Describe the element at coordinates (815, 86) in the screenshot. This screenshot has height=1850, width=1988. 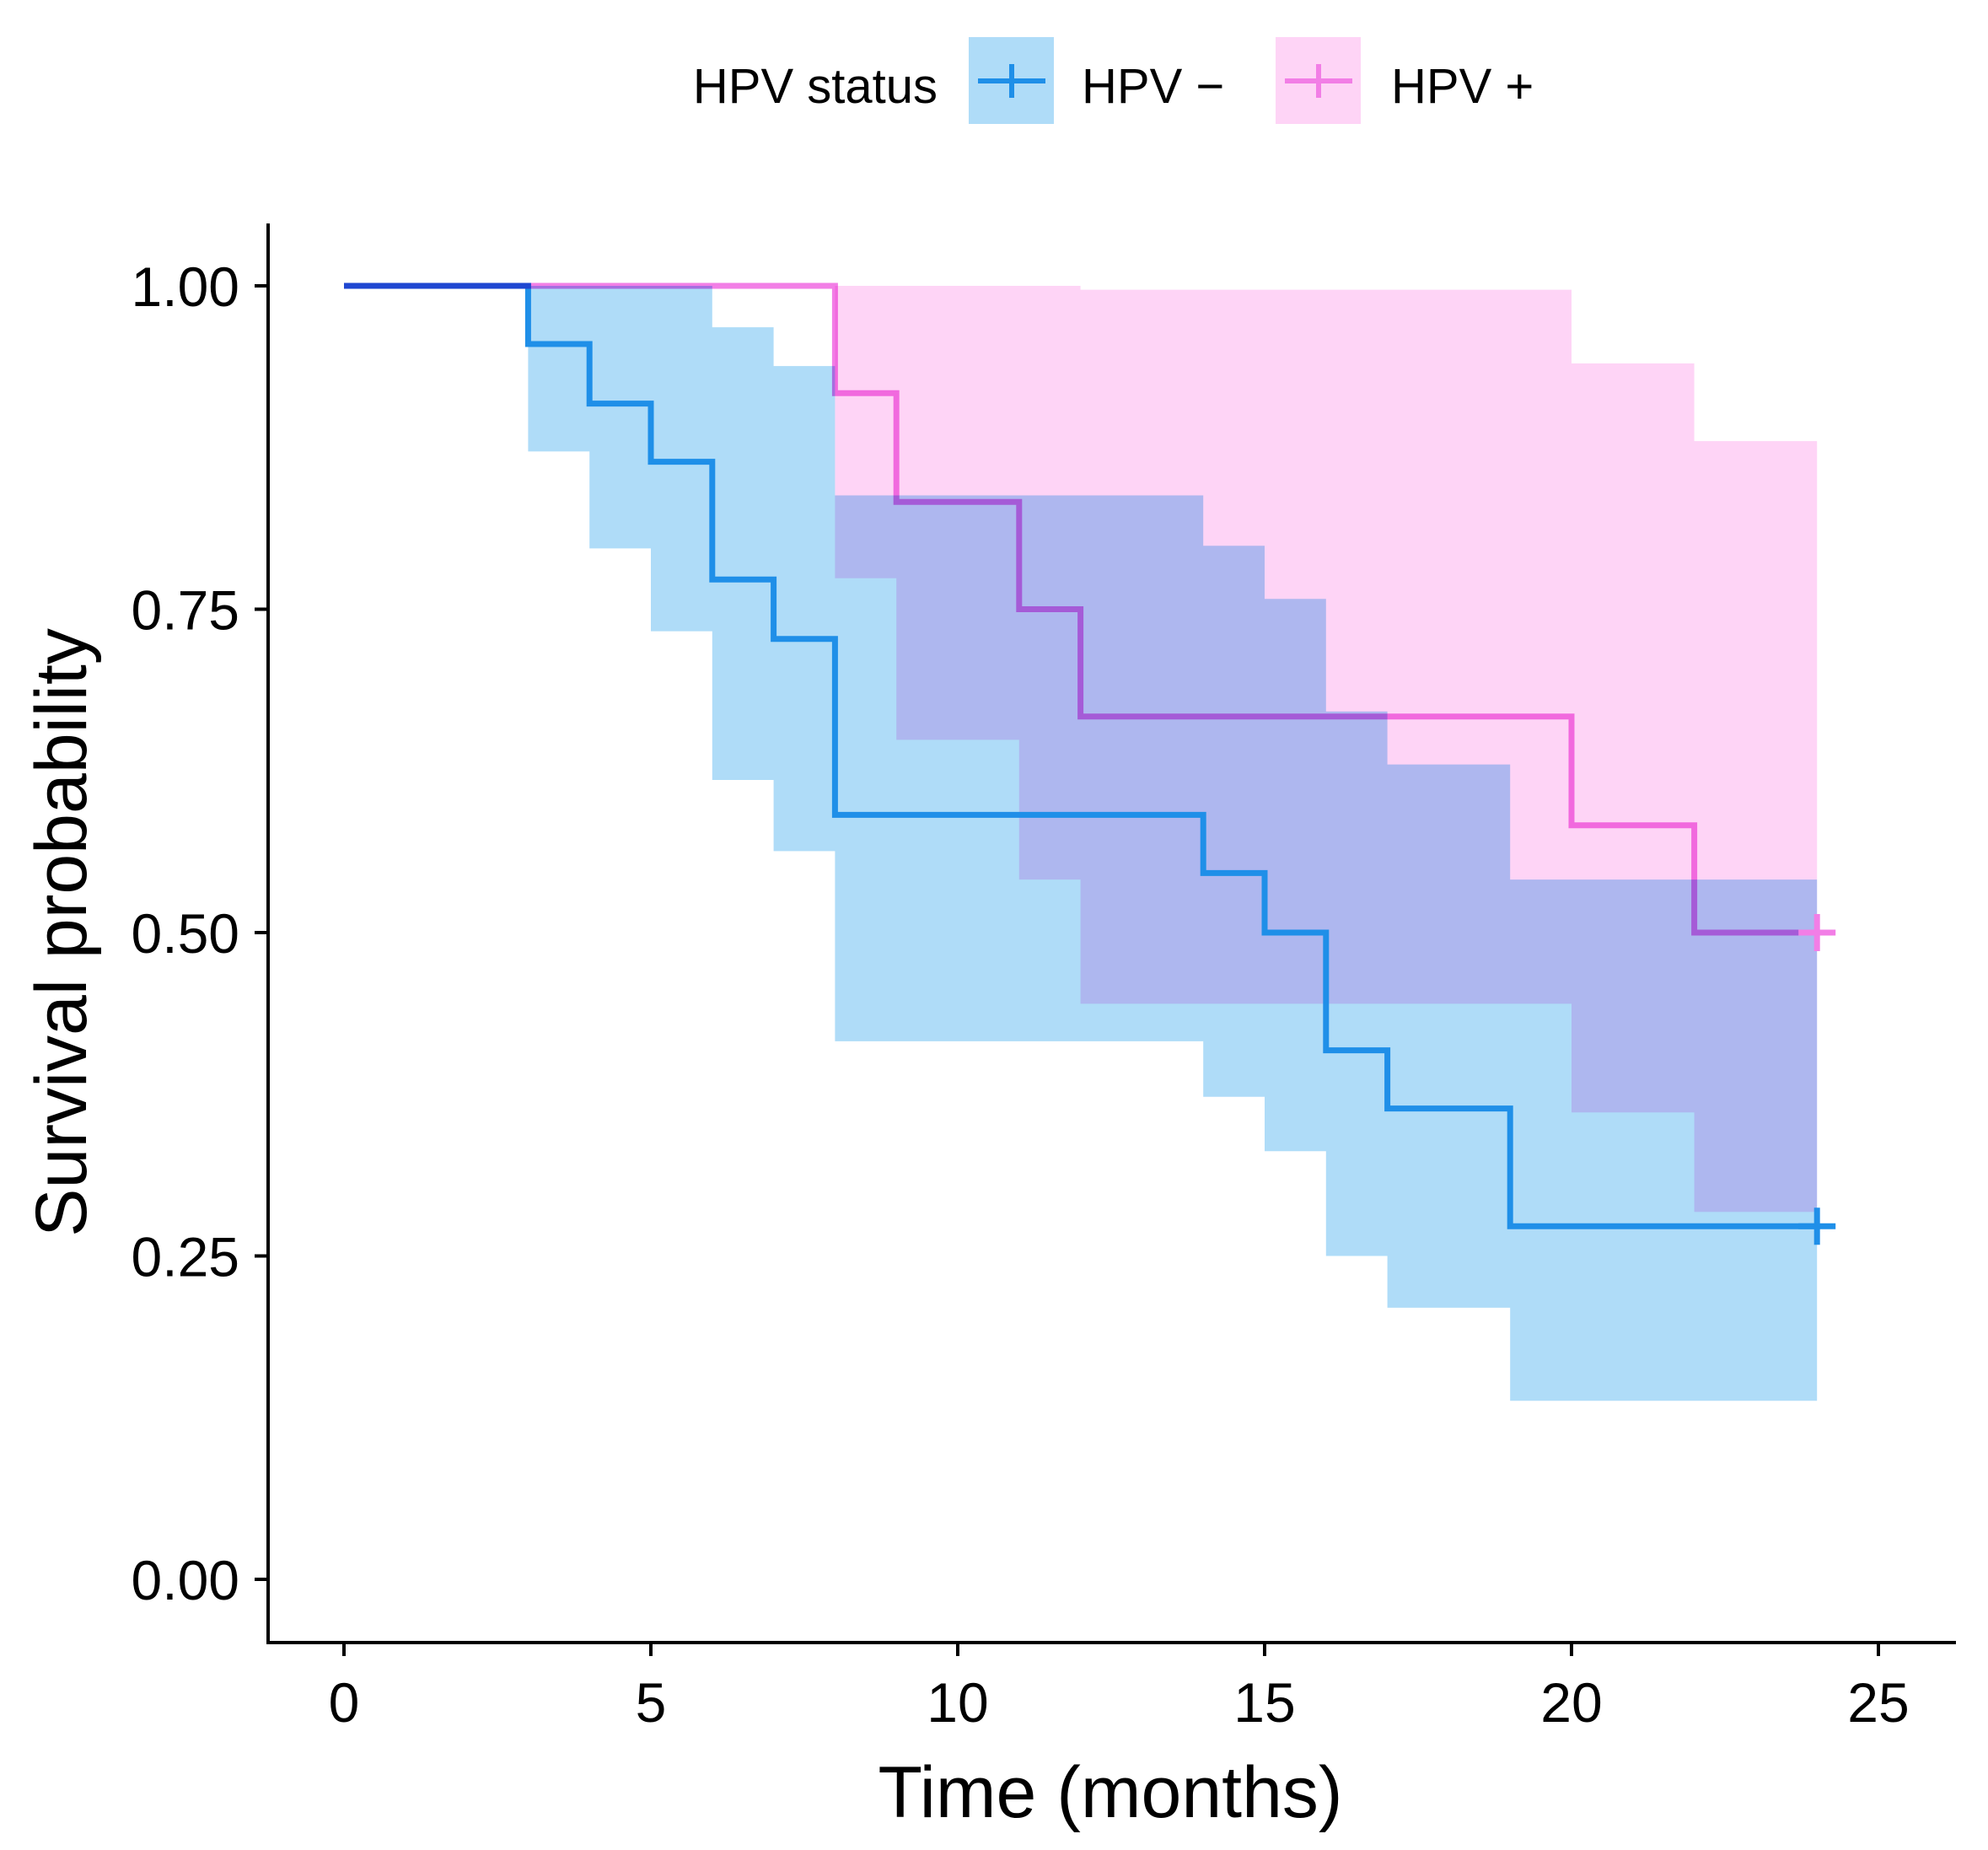
I see `legend-title: HPV status` at that location.